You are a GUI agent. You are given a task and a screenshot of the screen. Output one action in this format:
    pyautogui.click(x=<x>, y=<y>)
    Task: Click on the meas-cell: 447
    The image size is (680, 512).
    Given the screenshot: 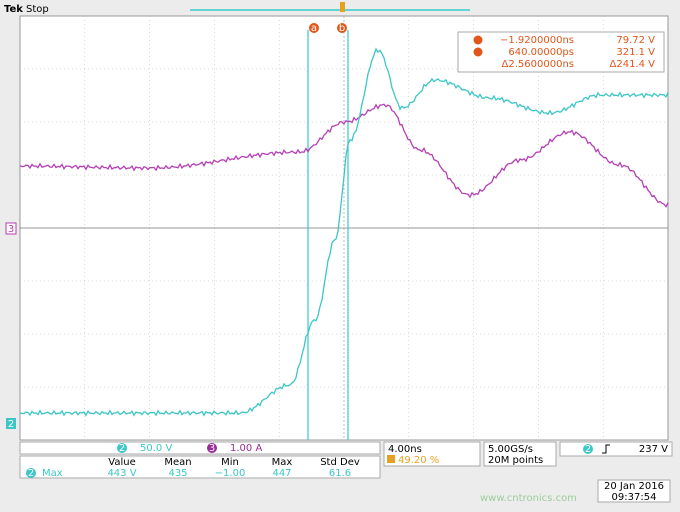 What is the action you would take?
    pyautogui.click(x=281, y=473)
    